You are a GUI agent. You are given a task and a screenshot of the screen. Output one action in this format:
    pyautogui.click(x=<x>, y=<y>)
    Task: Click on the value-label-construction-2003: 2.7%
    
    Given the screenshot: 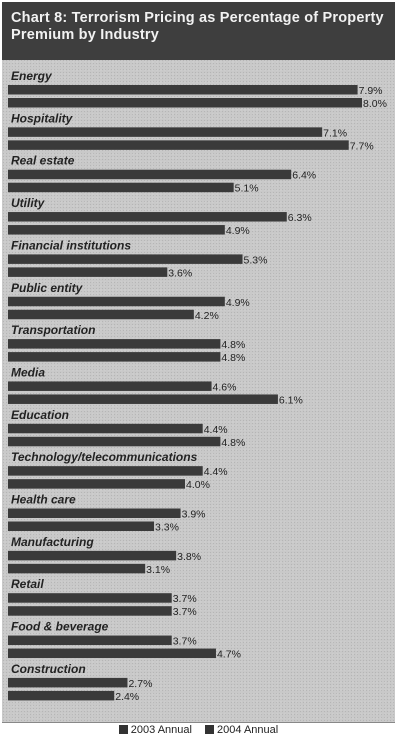 What is the action you would take?
    pyautogui.click(x=140, y=684)
    